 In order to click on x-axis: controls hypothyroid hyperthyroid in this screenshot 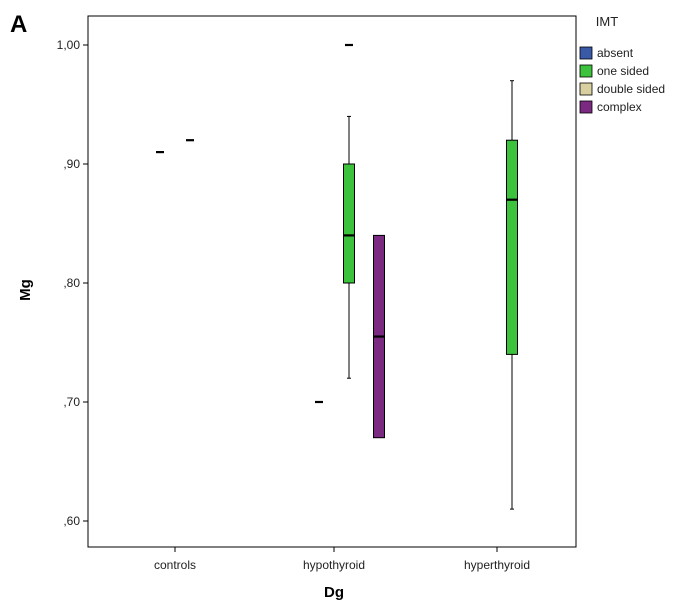, I will do `click(342, 559)`.